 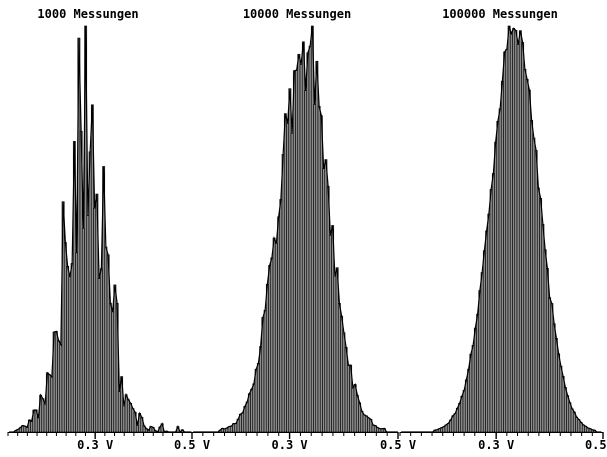 What do you see at coordinates (87, 14) in the screenshot?
I see `panel-title: 1000 Messungen` at bounding box center [87, 14].